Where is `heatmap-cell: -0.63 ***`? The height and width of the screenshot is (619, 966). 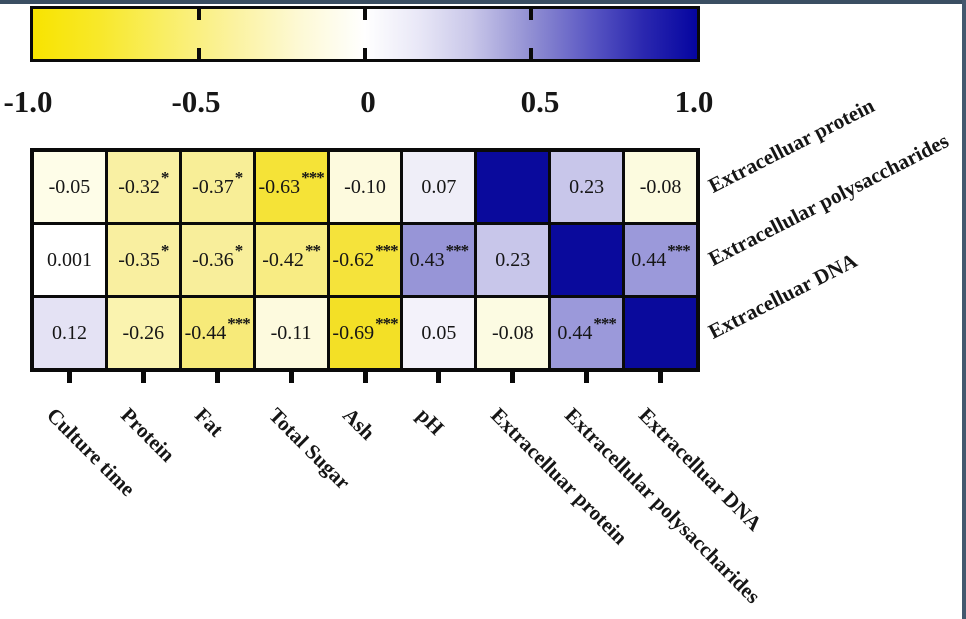
heatmap-cell: -0.63 *** is located at coordinates (291, 187).